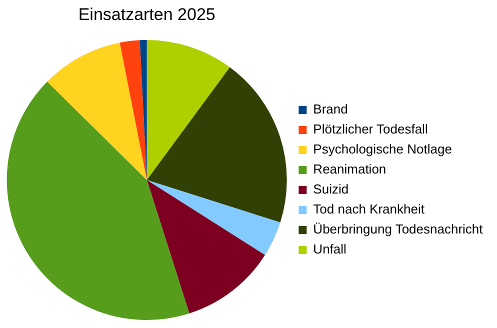  I want to click on legend-label: Reanimation, so click(349, 169).